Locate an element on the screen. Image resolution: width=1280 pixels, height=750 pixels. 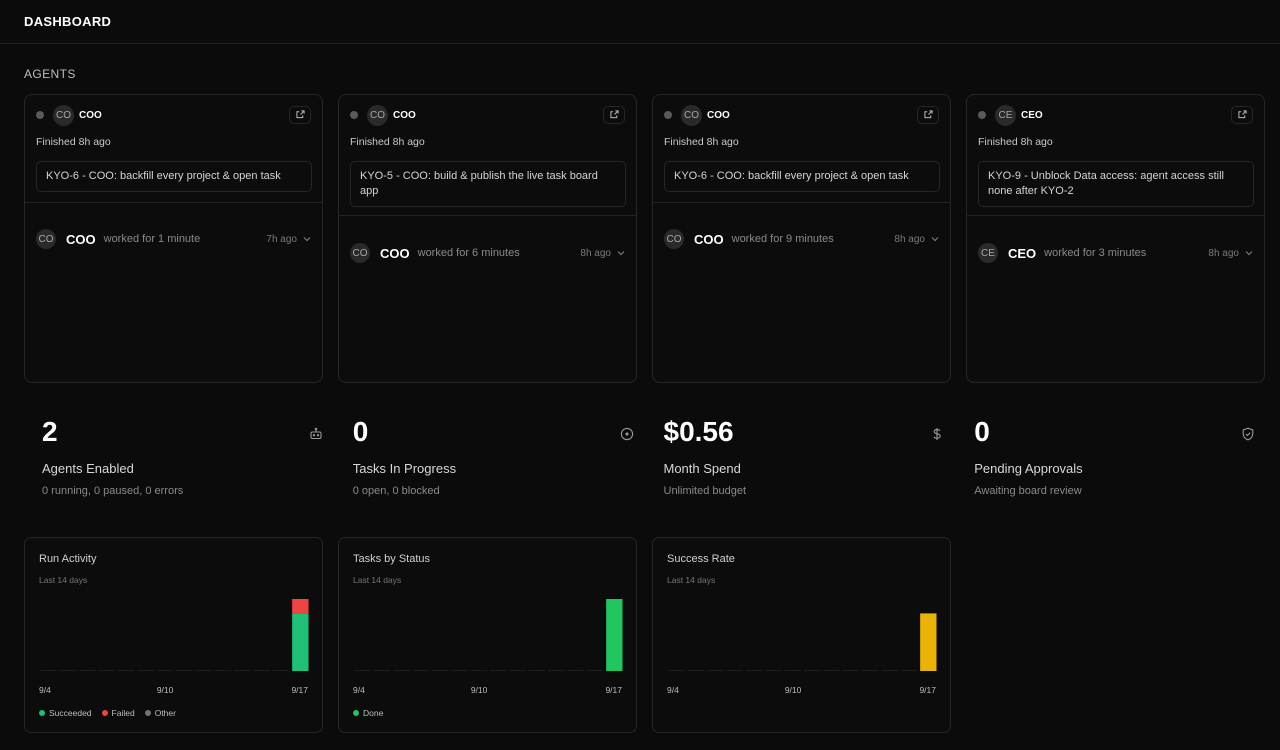
dollar-icon is located at coordinates (937, 436).